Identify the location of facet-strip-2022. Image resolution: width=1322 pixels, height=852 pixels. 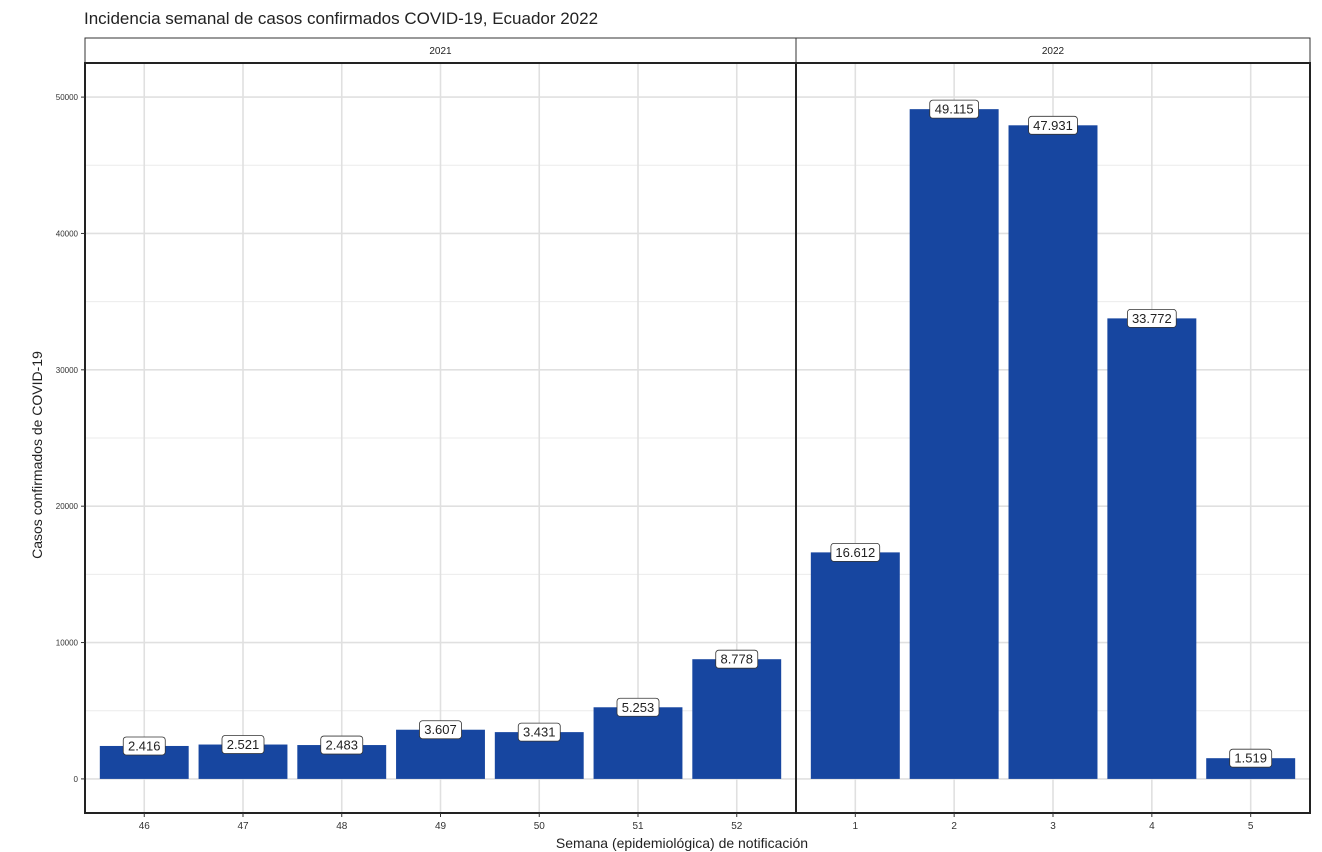
(1053, 50).